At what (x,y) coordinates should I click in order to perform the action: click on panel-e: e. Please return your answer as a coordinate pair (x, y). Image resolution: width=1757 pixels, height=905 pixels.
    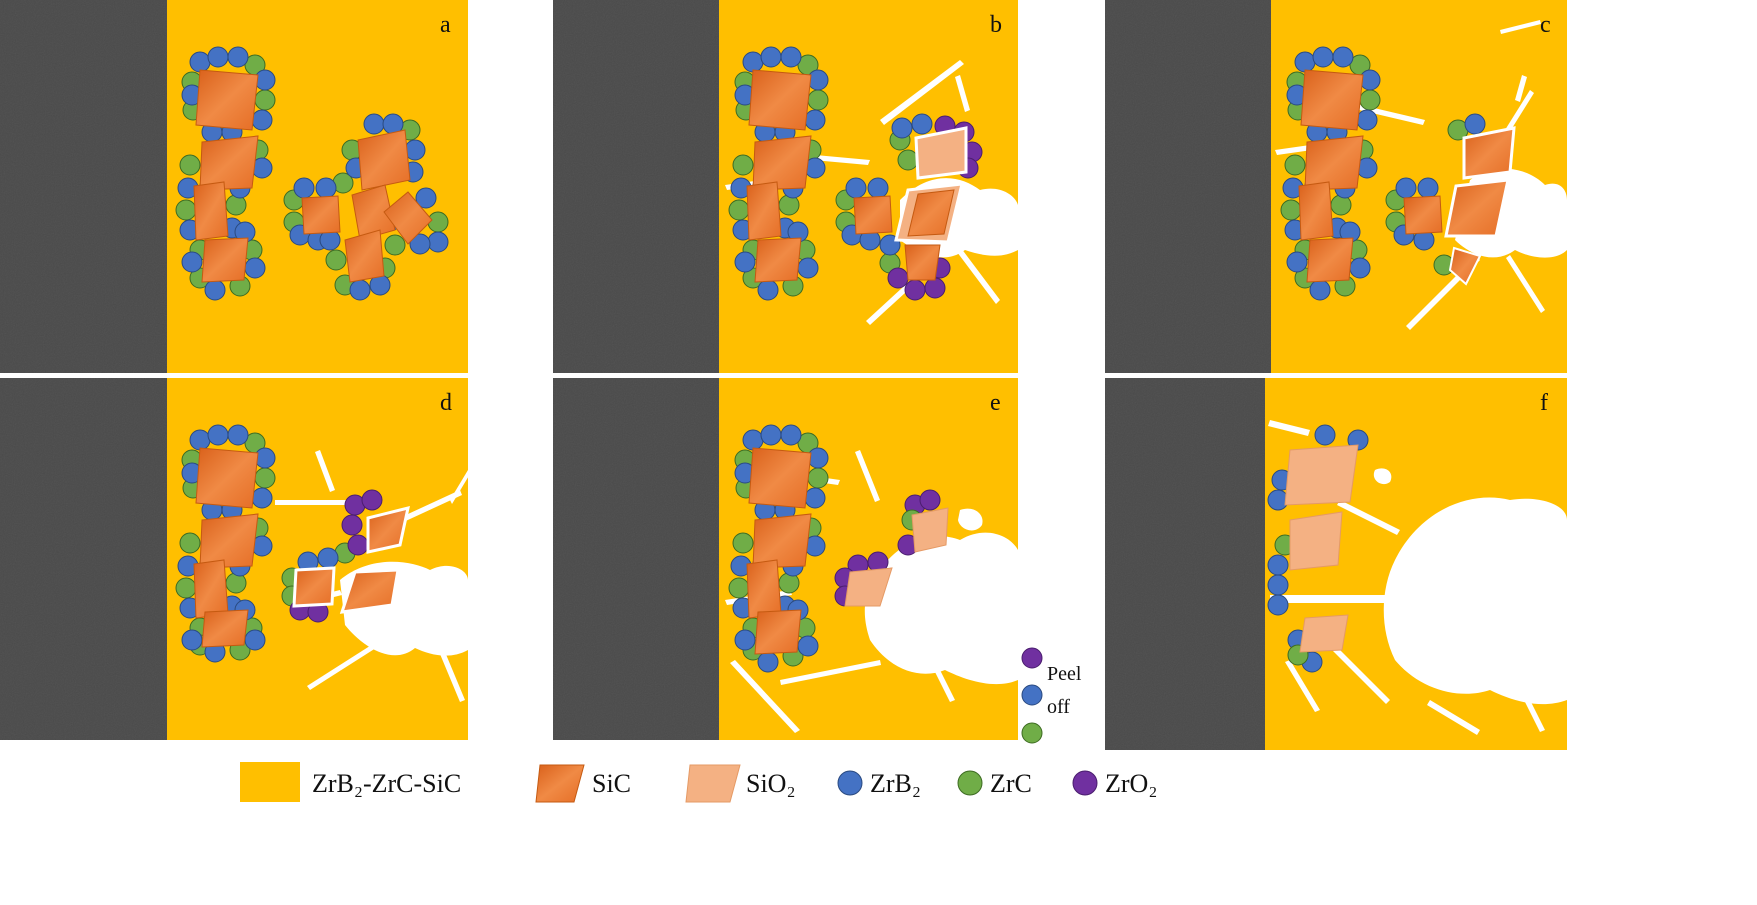
    Looking at the image, I should click on (817, 561).